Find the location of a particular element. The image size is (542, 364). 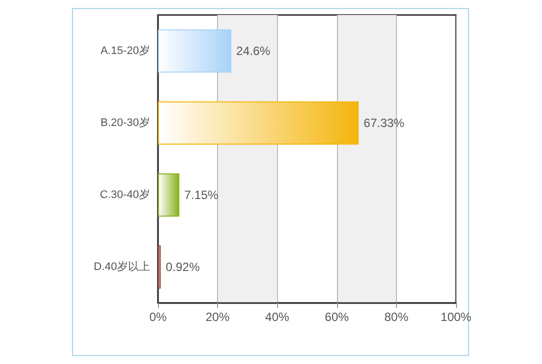

x-tick-label: 40% is located at coordinates (277, 317).